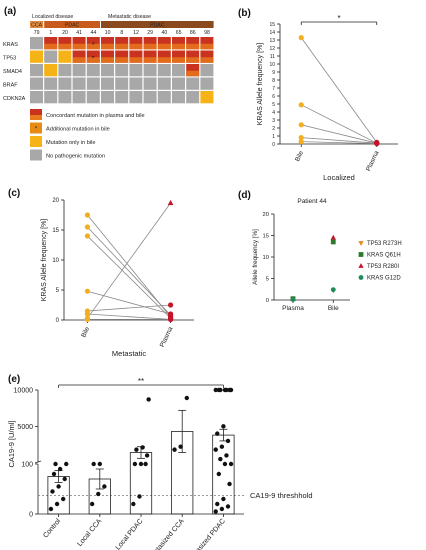 The image size is (426, 550). What do you see at coordinates (12, 72) in the screenshot?
I see `gene-label: SMAD4` at bounding box center [12, 72].